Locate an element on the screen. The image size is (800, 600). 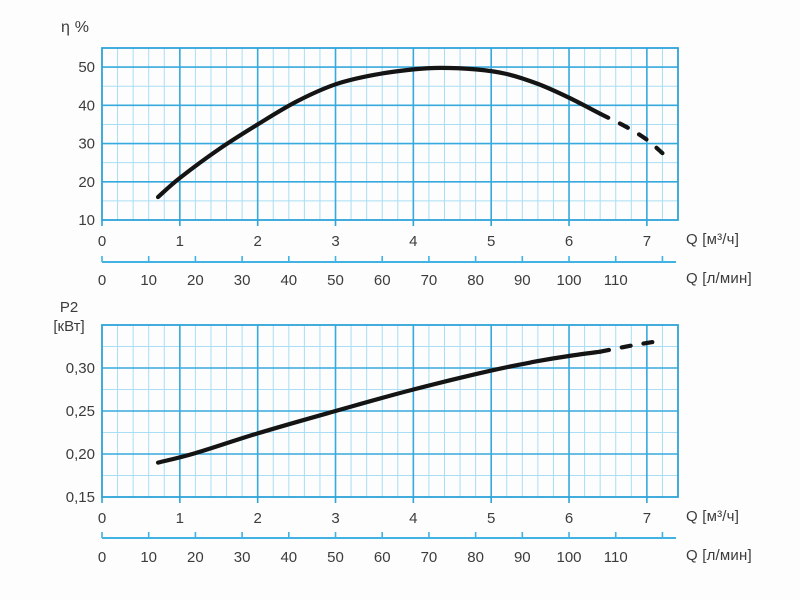
efficiency-curve is located at coordinates (379, 132).